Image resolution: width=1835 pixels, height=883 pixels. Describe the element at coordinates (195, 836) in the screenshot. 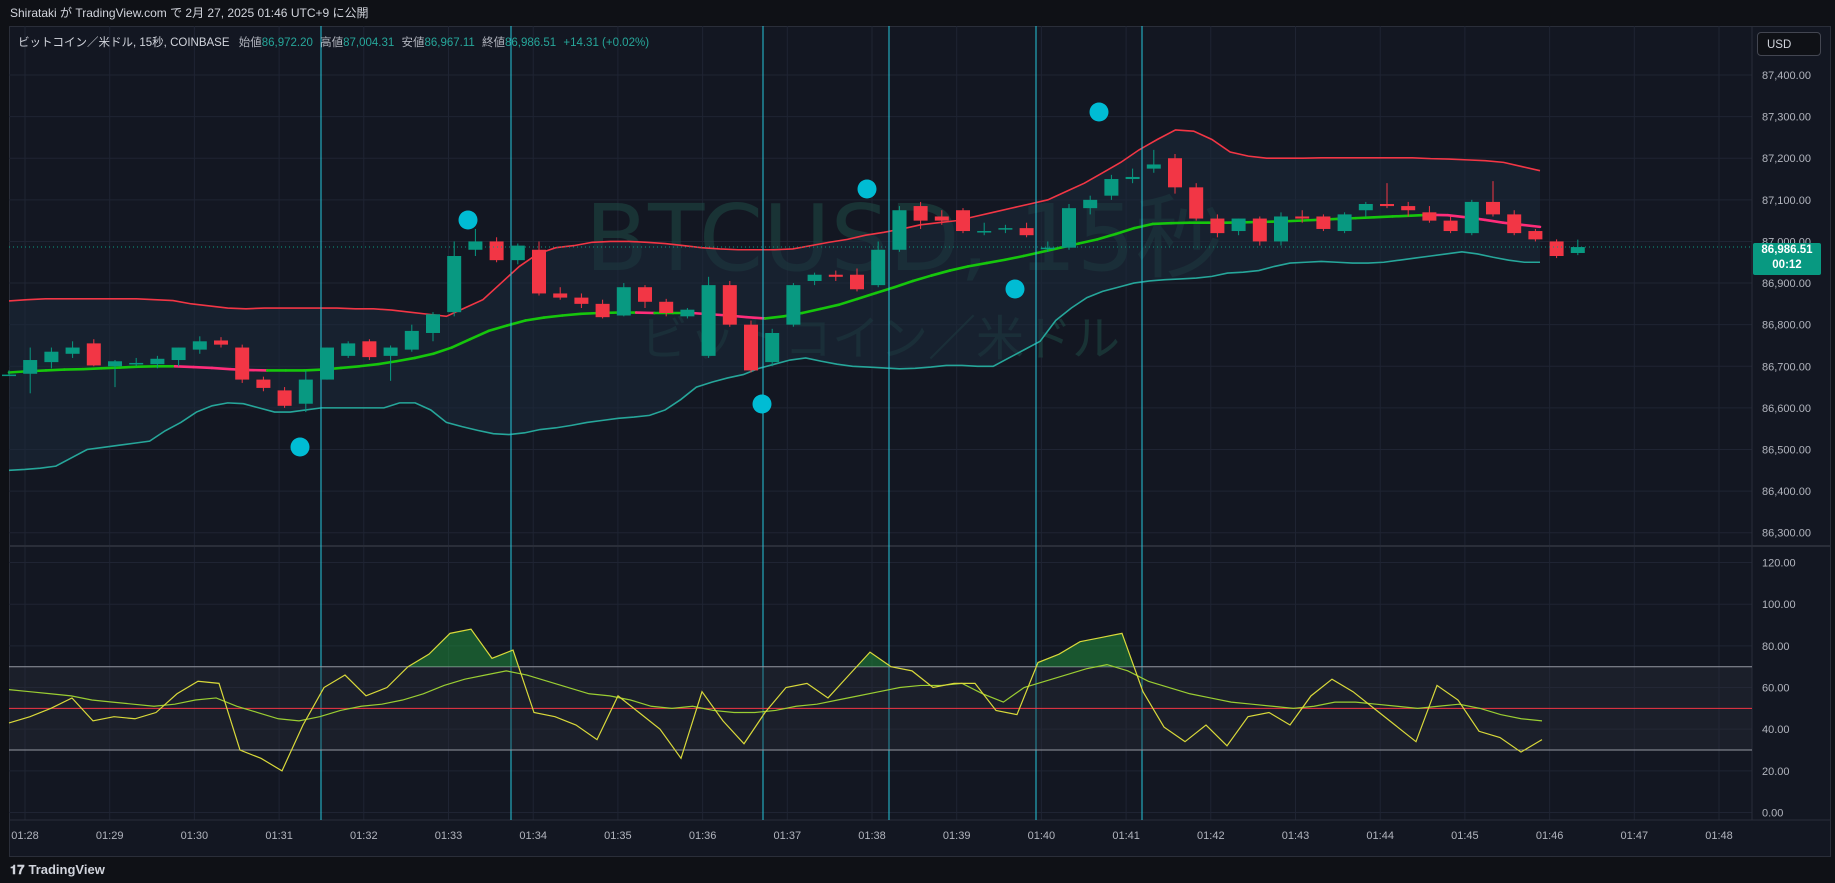

I see `time-tick-label: 01:30` at that location.